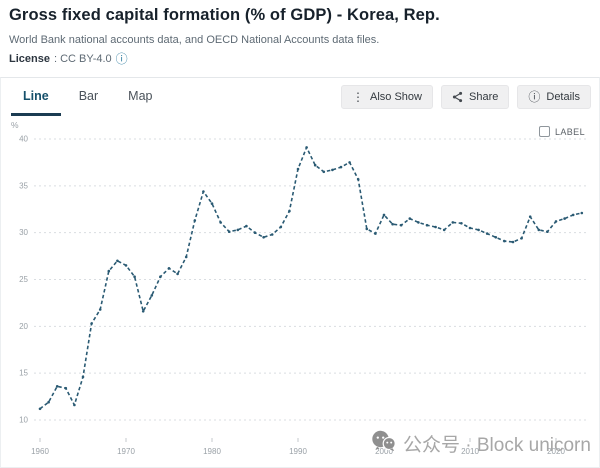 This screenshot has width=600, height=468. What do you see at coordinates (82, 59) in the screenshot?
I see `license-value: : CC BY-4.0` at bounding box center [82, 59].